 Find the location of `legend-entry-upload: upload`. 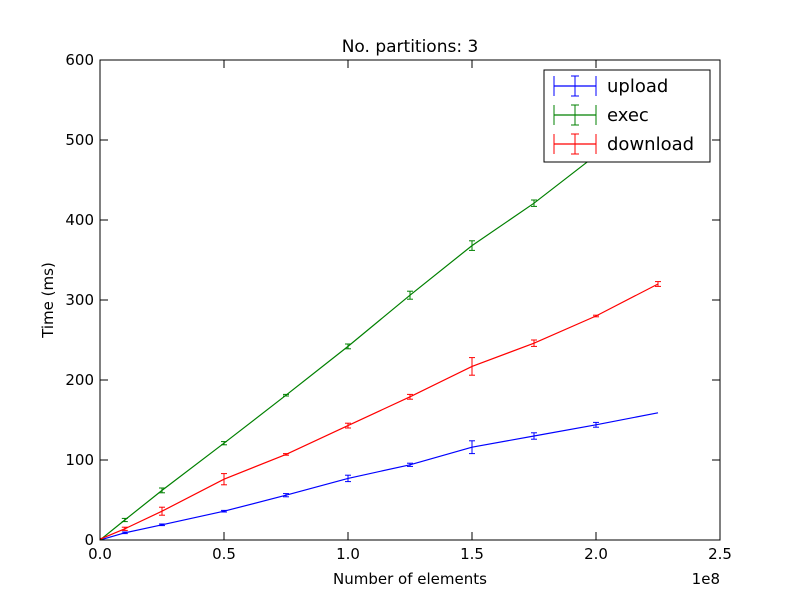

legend-entry-upload: upload is located at coordinates (610, 86).